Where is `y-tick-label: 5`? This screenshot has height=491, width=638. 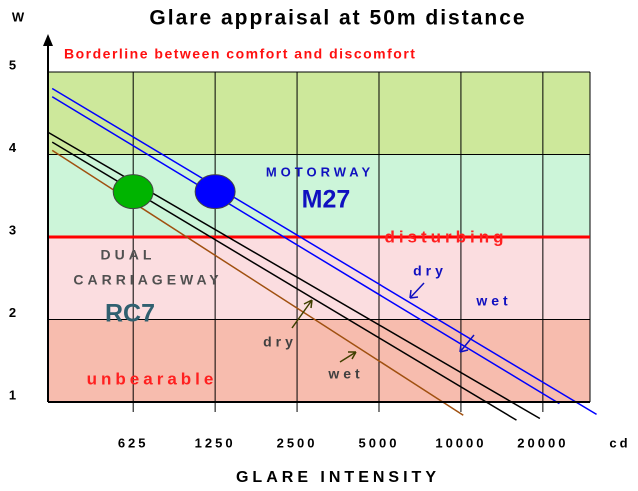
y-tick-label: 5 is located at coordinates (14, 64).